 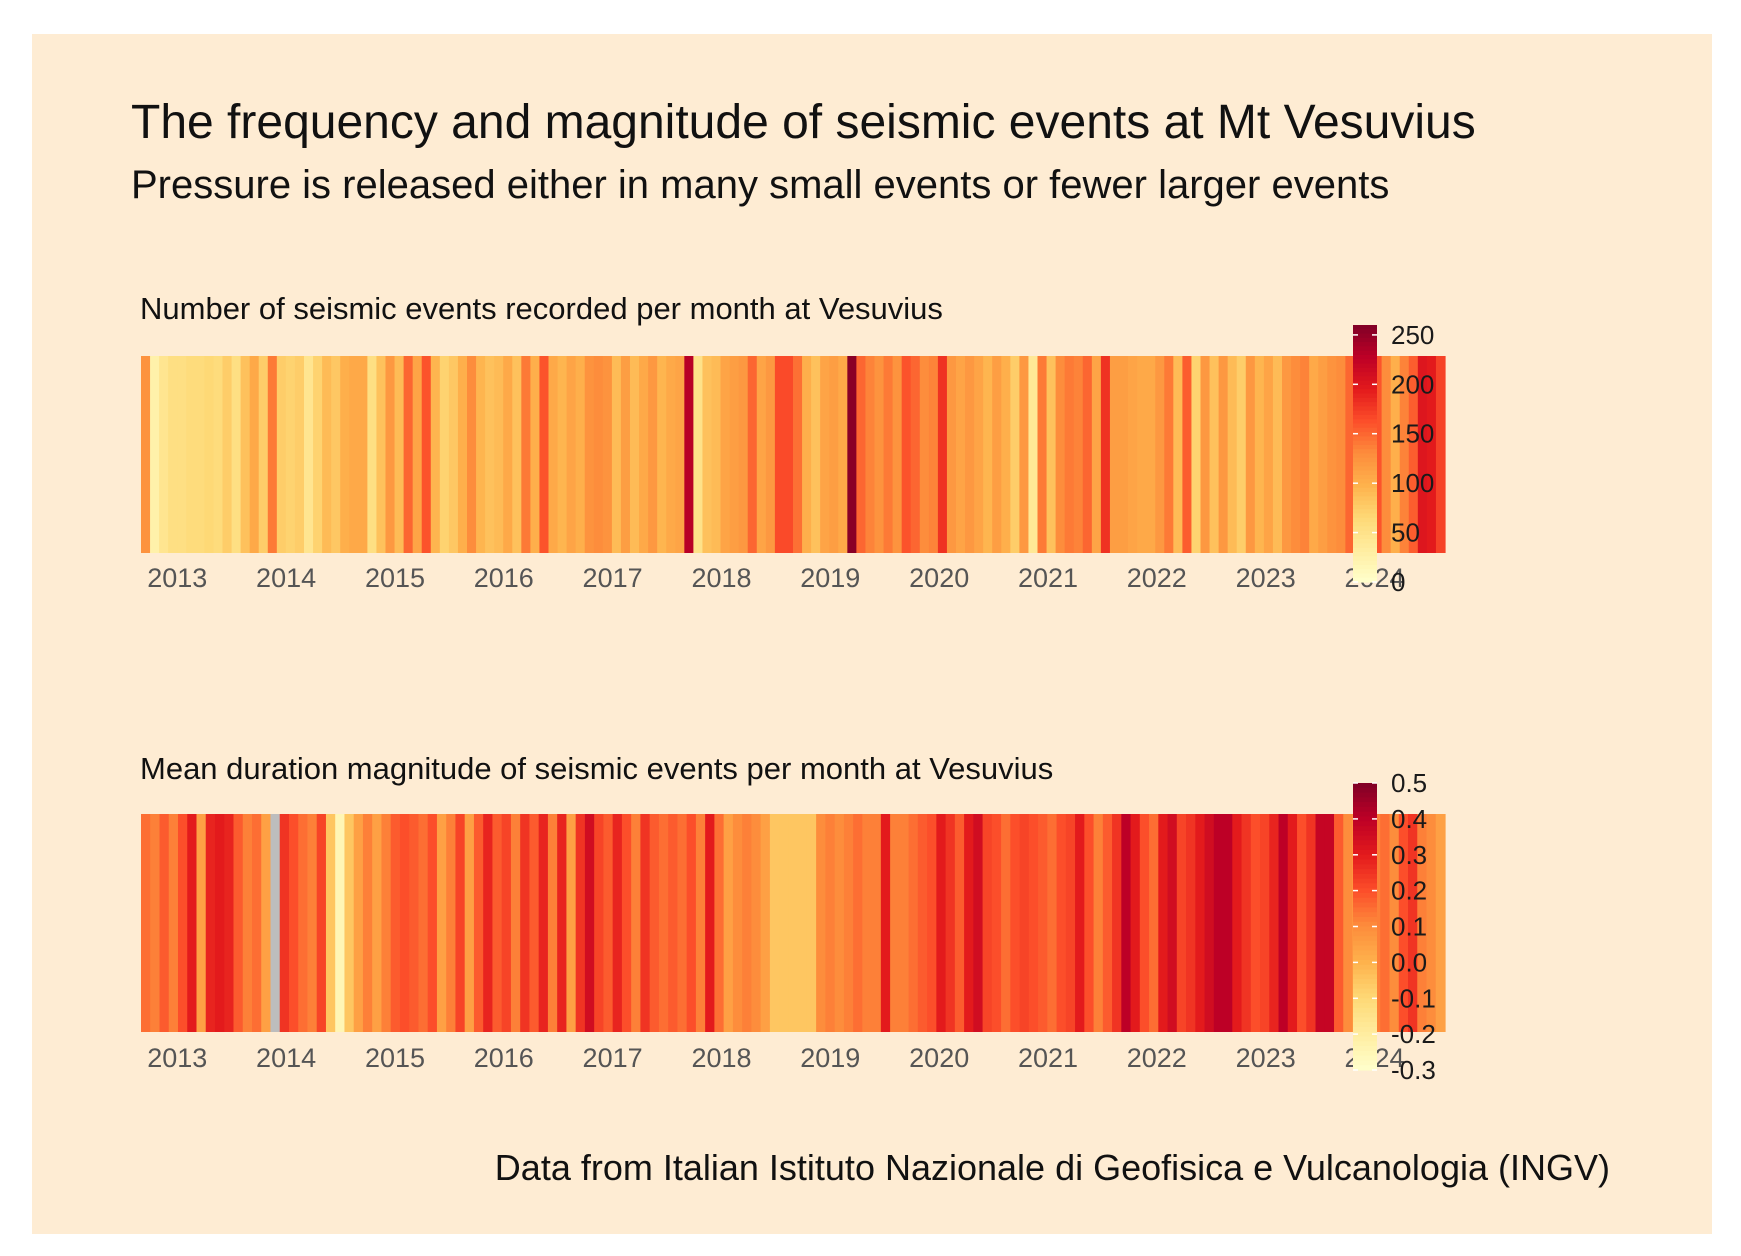 What do you see at coordinates (1398, 582) in the screenshot?
I see `legend-tick-label: 0` at bounding box center [1398, 582].